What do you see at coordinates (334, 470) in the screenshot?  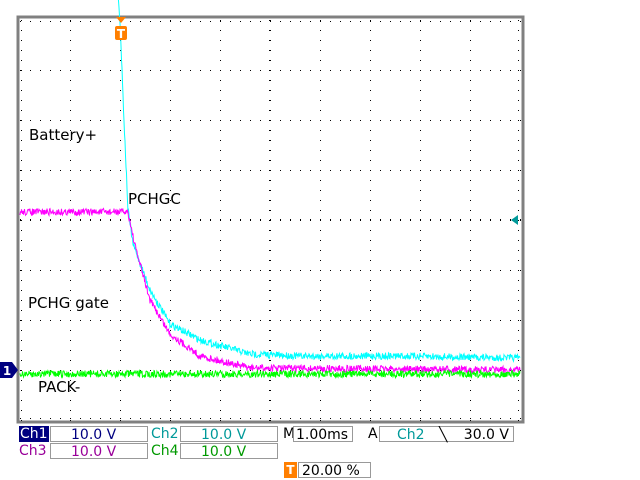 I see `trigger-position: 20.00 %` at bounding box center [334, 470].